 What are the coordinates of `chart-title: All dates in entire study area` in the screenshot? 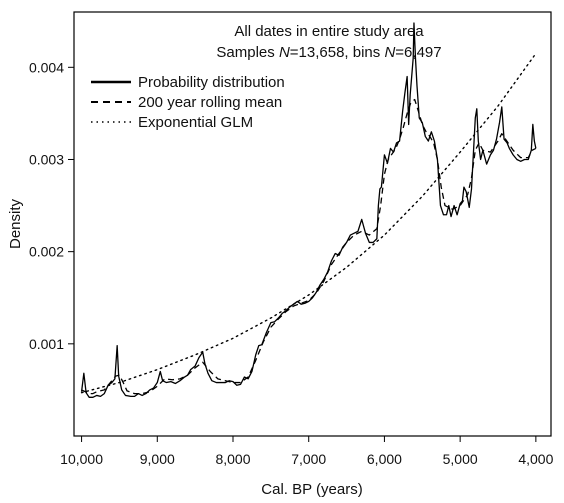 It's located at (329, 31).